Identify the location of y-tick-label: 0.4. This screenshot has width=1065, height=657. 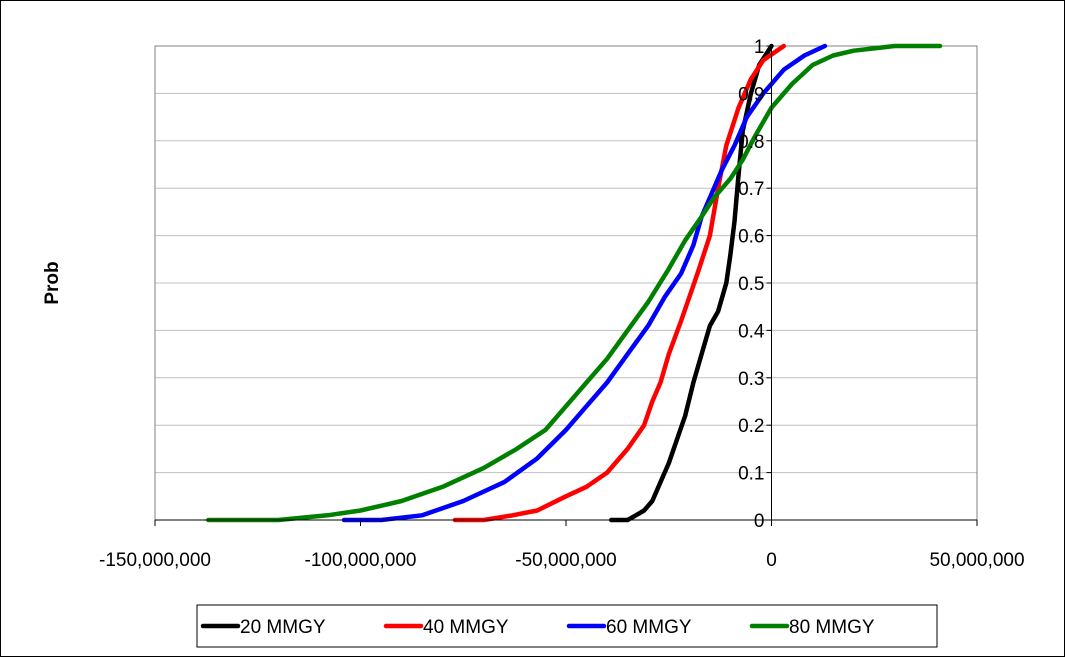
(751, 331).